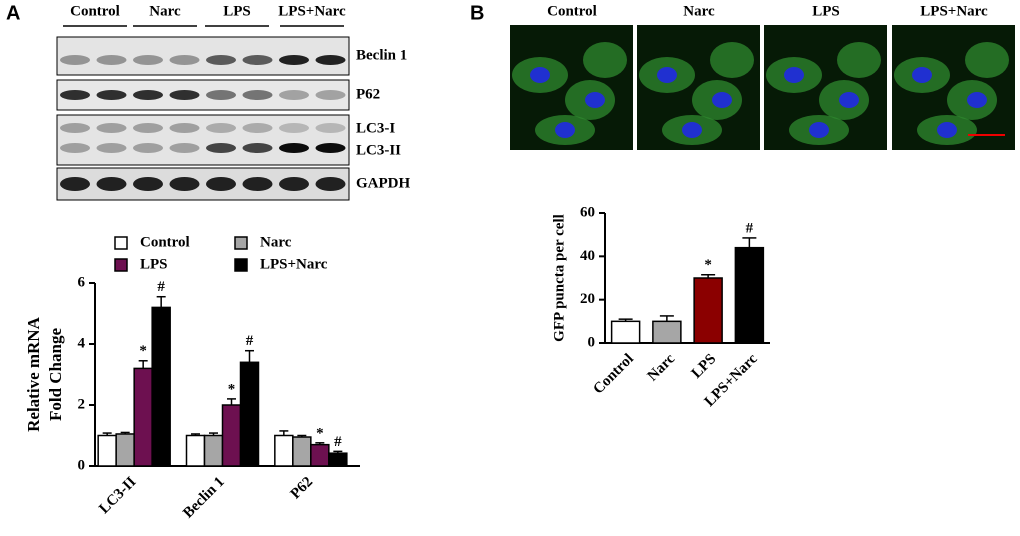  Describe the element at coordinates (704, 366) in the screenshot. I see `x-tick-label: LPS` at that location.